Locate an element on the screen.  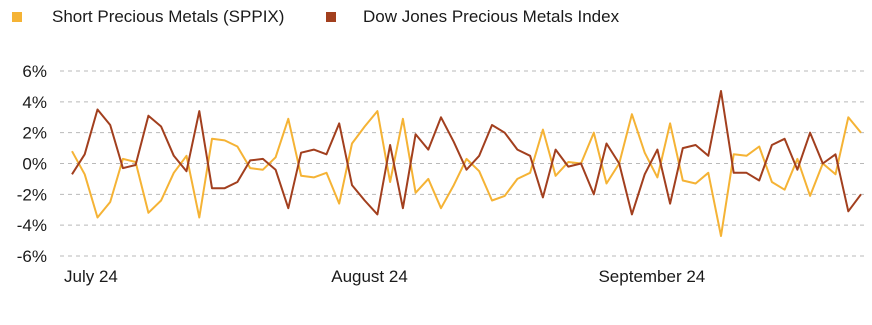
y-tick-label: 0% is located at coordinates (34, 164).